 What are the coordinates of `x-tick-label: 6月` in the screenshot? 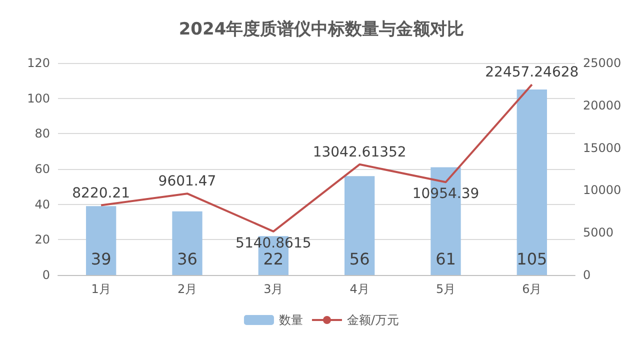 It's located at (532, 289).